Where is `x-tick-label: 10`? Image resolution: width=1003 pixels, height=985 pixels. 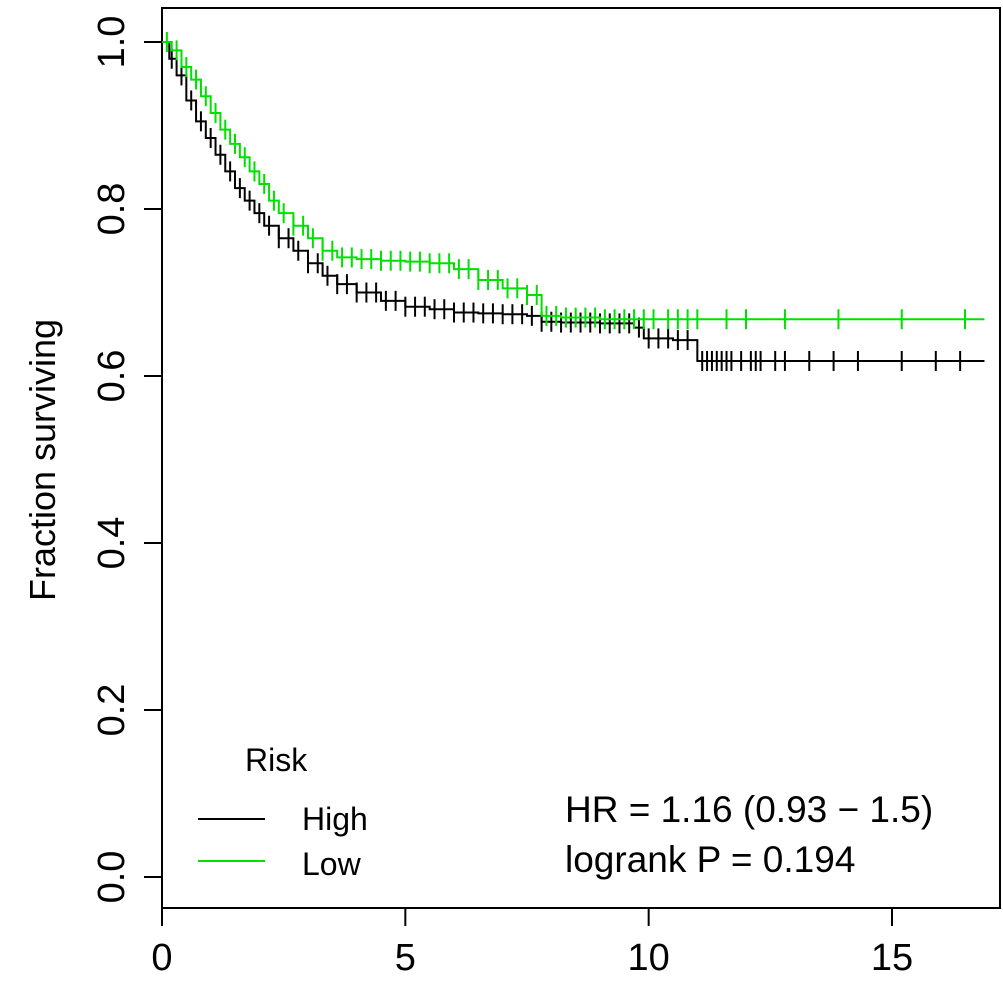 x-tick-label: 10 is located at coordinates (649, 958).